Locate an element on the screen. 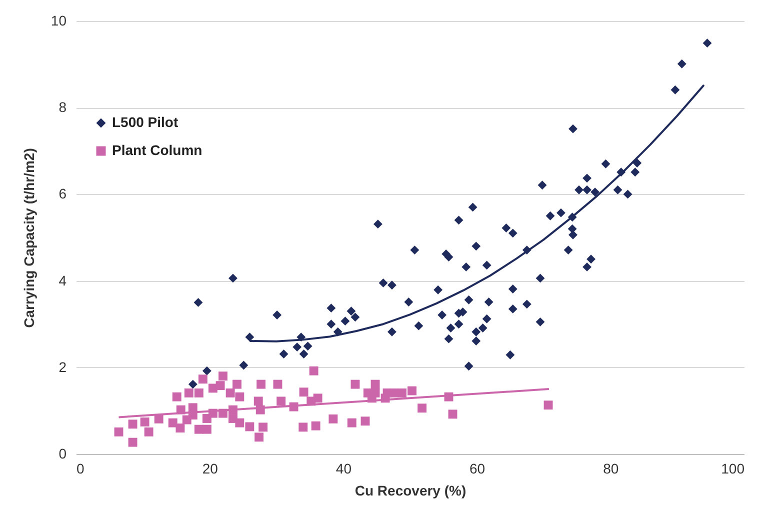  x-tick-label: 20 is located at coordinates (210, 468).